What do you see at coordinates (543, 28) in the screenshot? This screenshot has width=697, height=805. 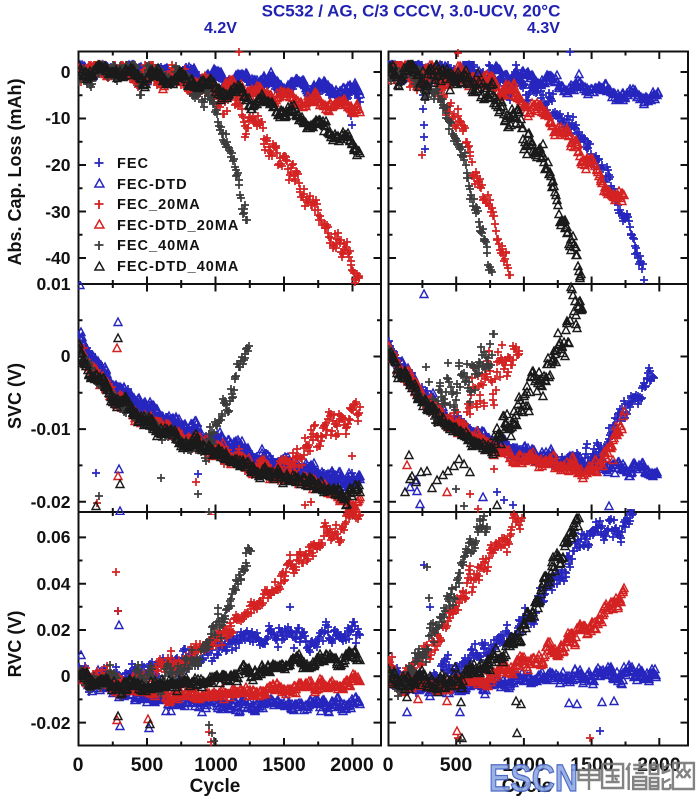 I see `svg-text: 4.3V` at bounding box center [543, 28].